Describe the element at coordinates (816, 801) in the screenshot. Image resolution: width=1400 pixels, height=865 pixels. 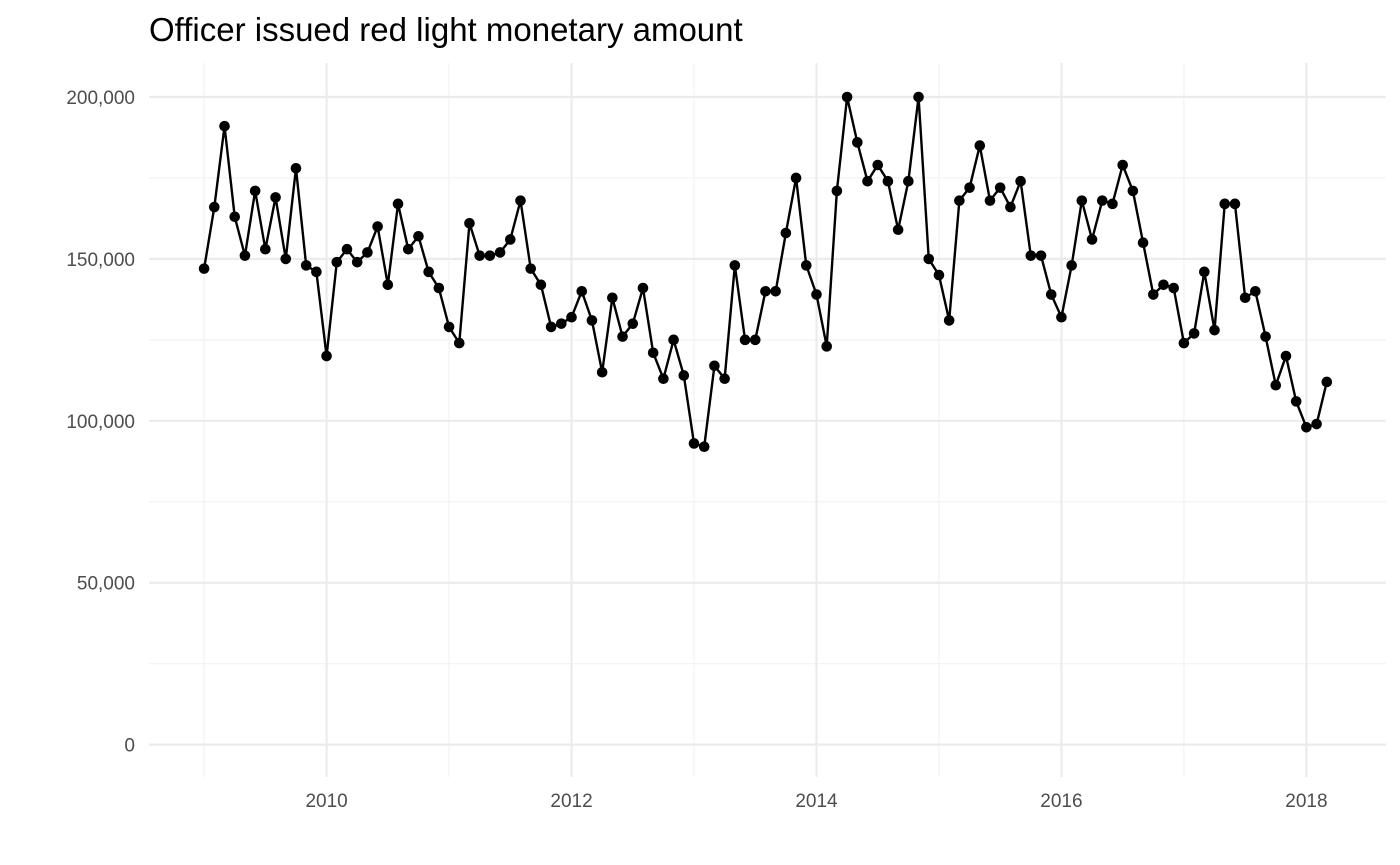
I see `x-tick-label: 2014` at that location.